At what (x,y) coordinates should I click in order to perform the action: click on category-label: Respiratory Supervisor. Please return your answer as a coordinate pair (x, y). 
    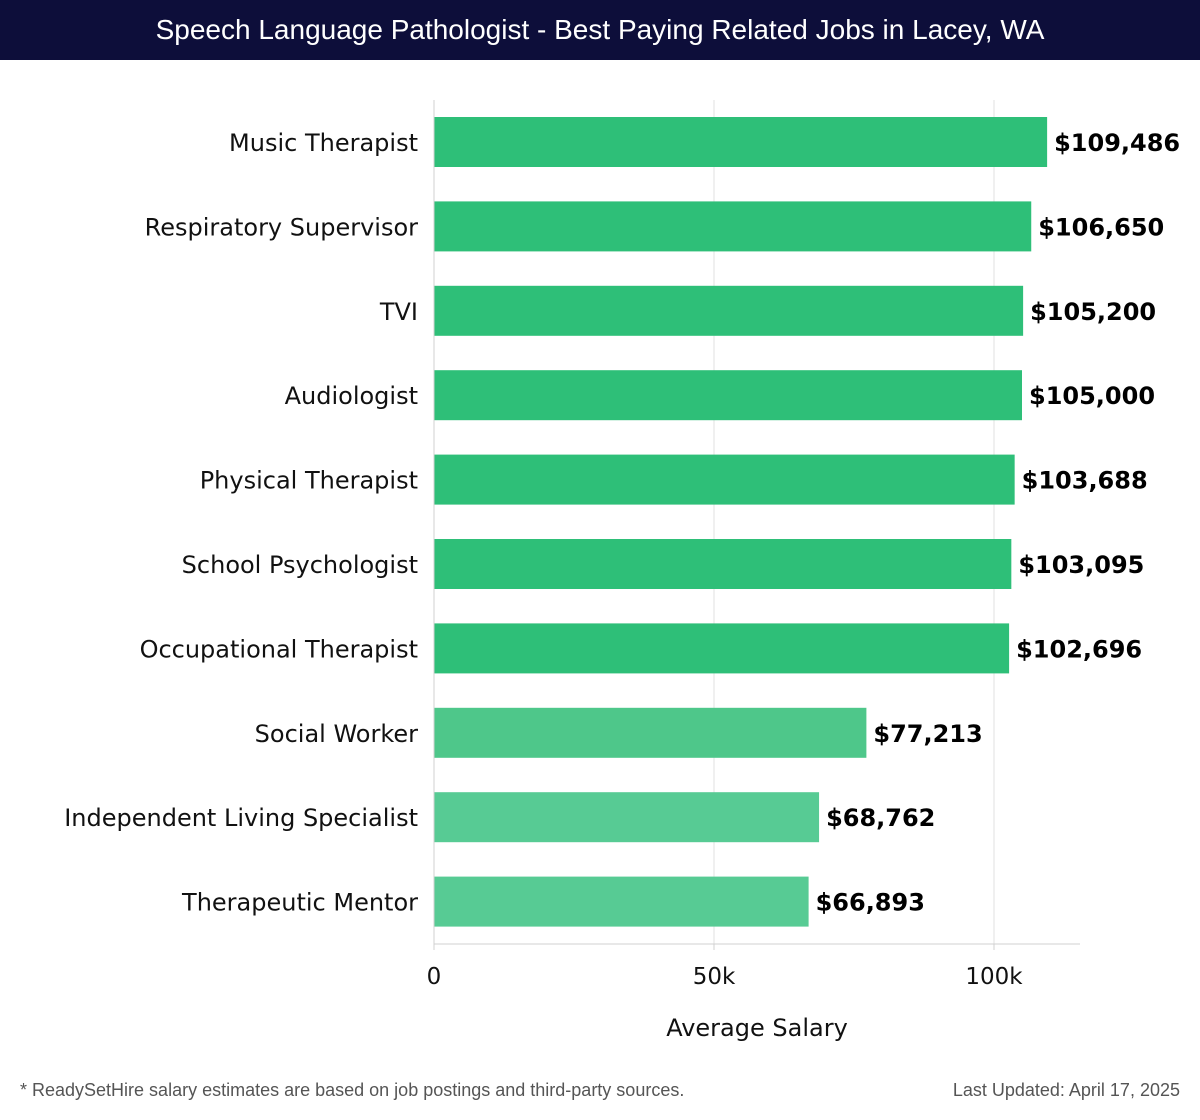
    Looking at the image, I should click on (282, 227).